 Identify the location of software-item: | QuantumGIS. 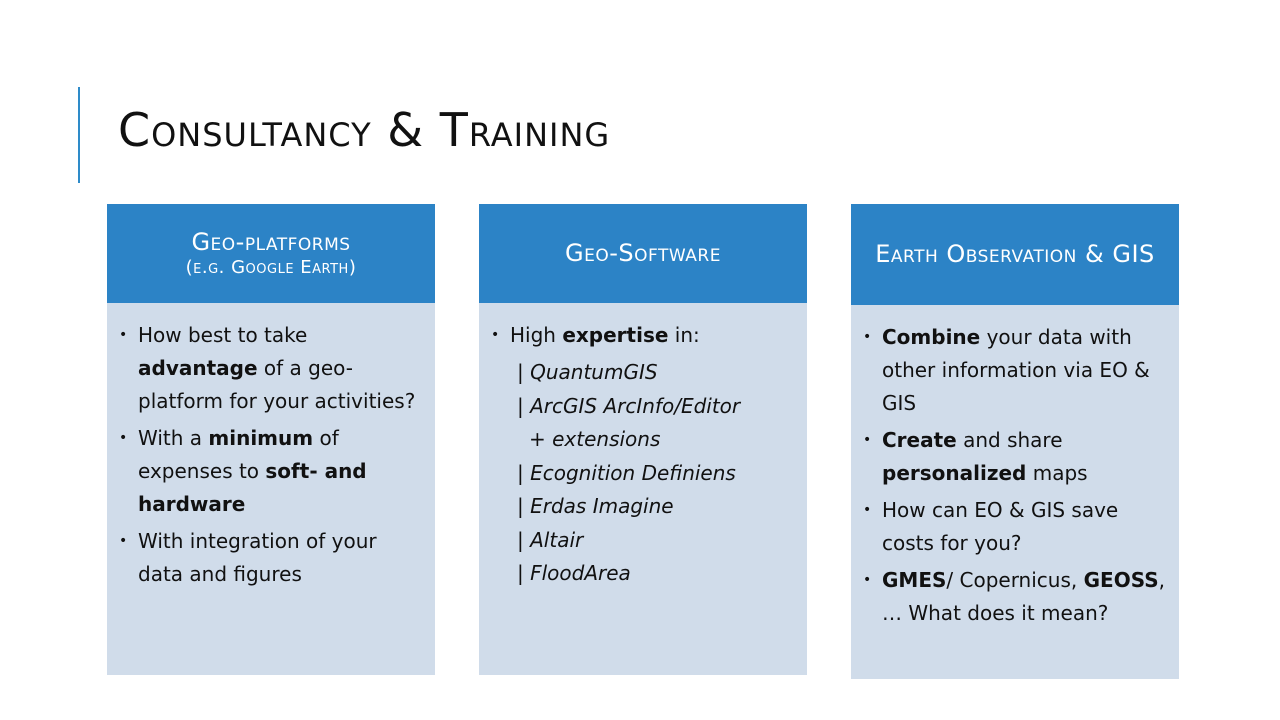
(642, 373).